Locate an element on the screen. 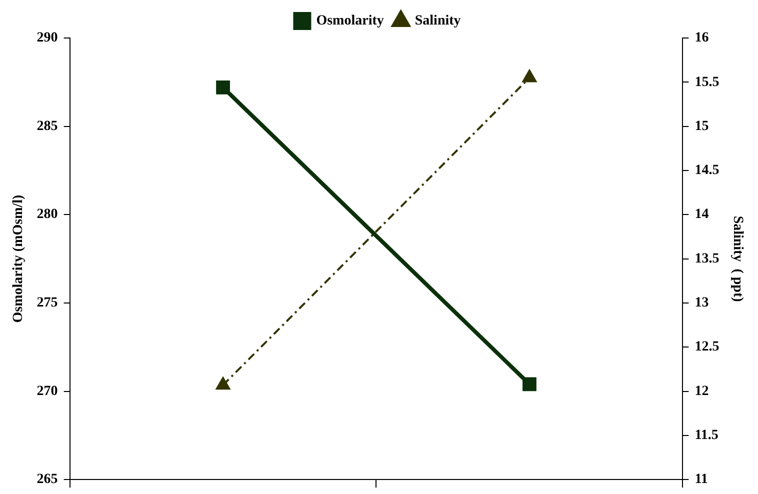  y-tick-label: 285 is located at coordinates (47, 126).